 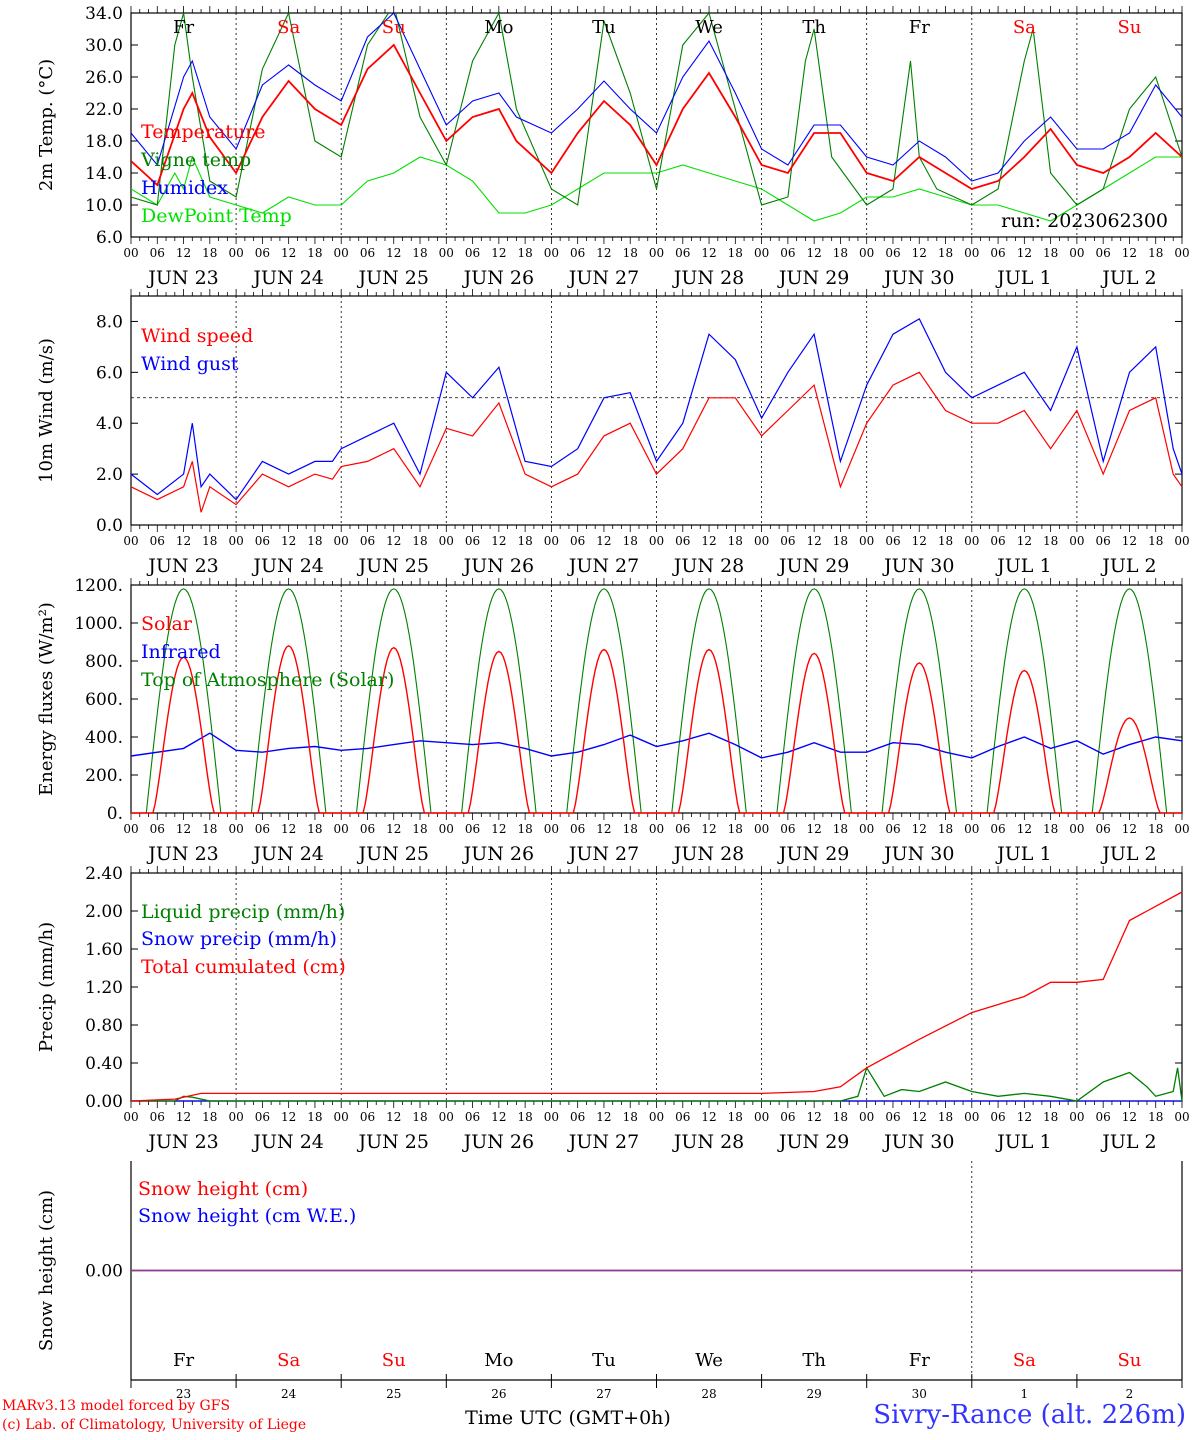 I want to click on x-day-number: 1, so click(x=1025, y=1394).